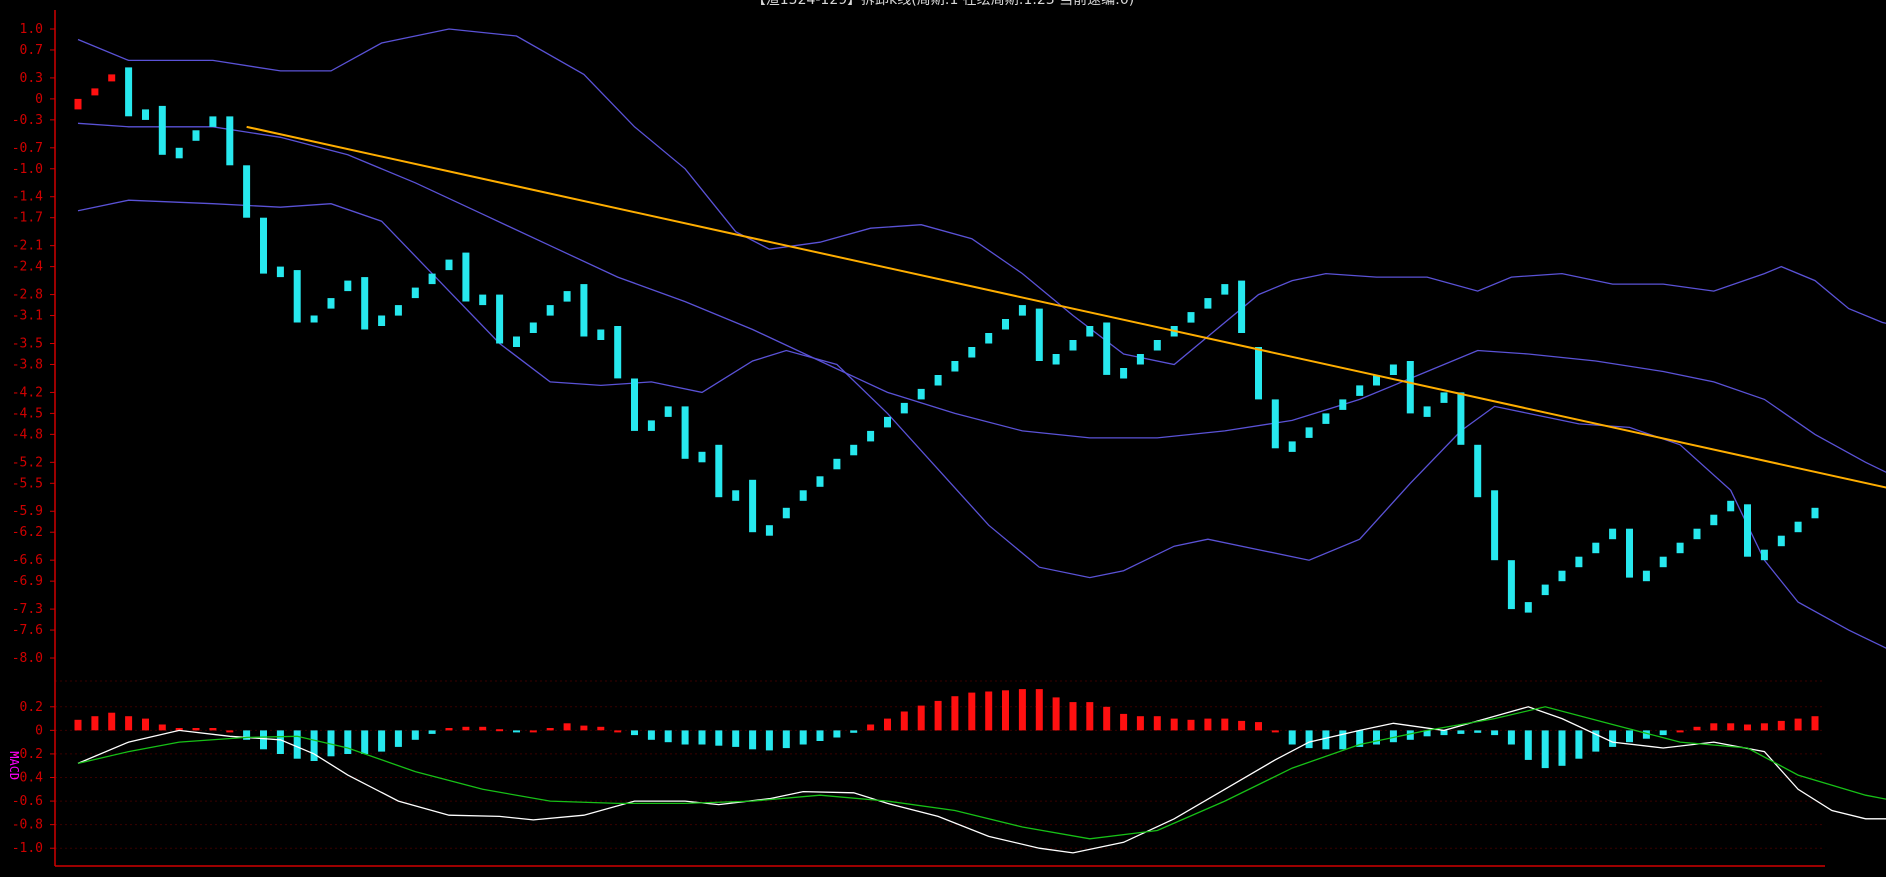 The image size is (1886, 877). Describe the element at coordinates (27, 825) in the screenshot. I see `macd-y-tick-label: -0.8` at that location.